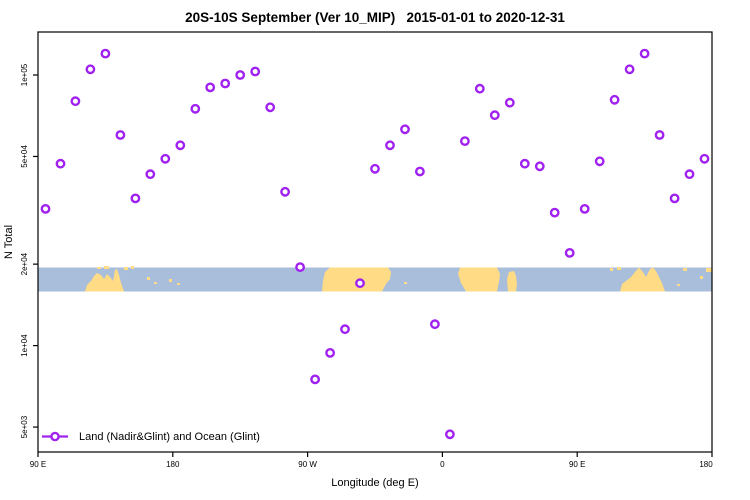 The image size is (750, 500). What do you see at coordinates (442, 464) in the screenshot?
I see `x-tick-label: 0` at bounding box center [442, 464].